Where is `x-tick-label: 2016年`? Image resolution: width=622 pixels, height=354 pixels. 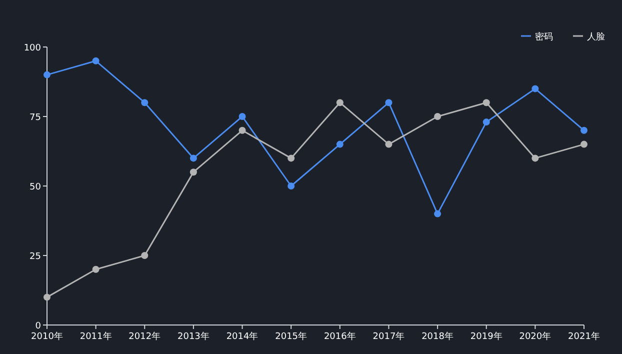 x-tick-label: 2016年 is located at coordinates (340, 336).